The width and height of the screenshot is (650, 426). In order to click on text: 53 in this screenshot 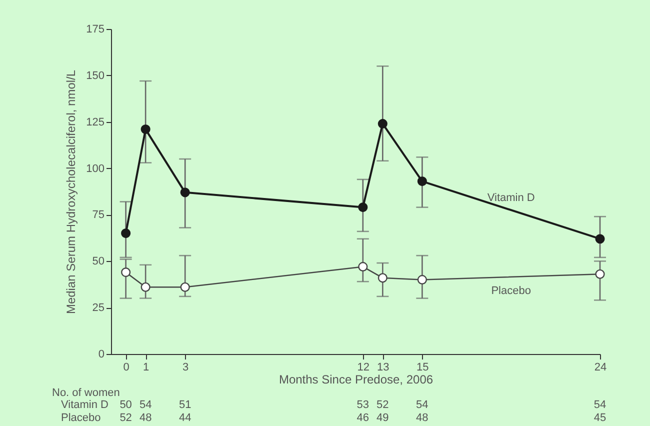, I will do `click(363, 405)`.